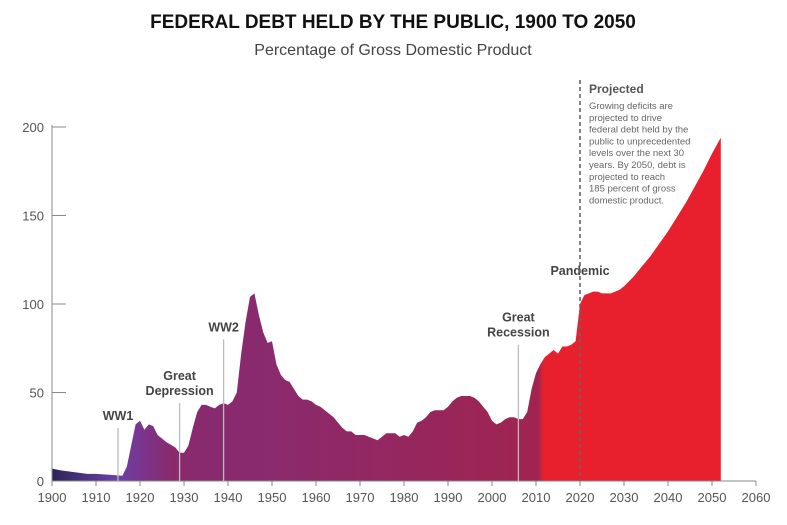 This screenshot has height=525, width=787. Describe the element at coordinates (33, 127) in the screenshot. I see `y-tick-label: 200` at that location.